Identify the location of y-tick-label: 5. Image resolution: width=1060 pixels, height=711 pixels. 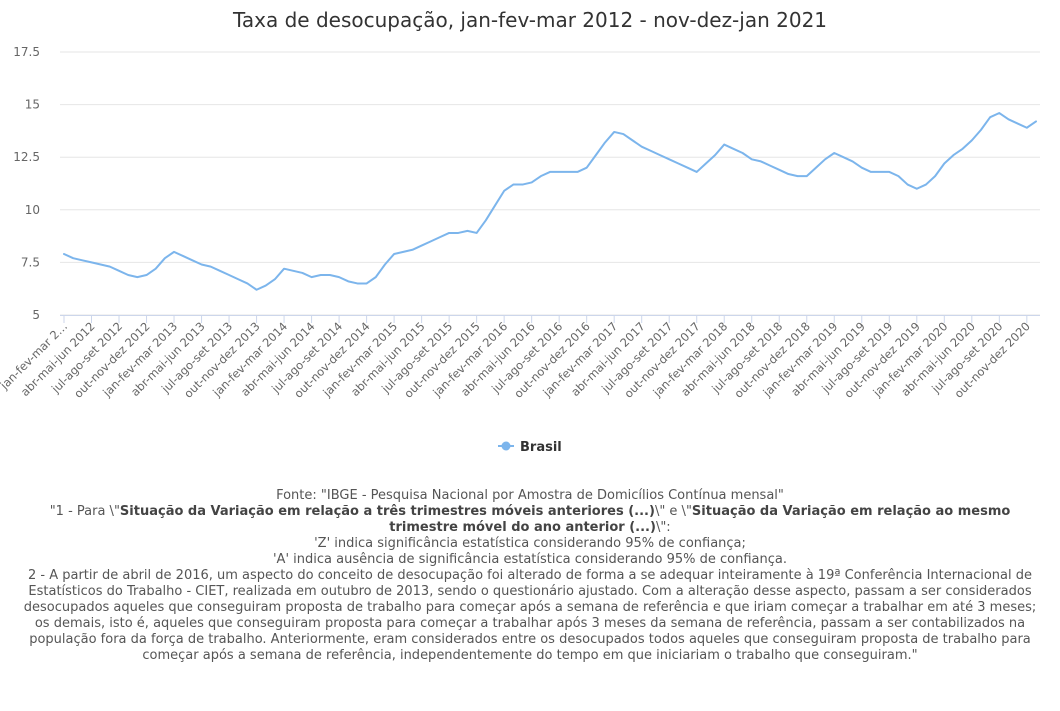
(36, 315).